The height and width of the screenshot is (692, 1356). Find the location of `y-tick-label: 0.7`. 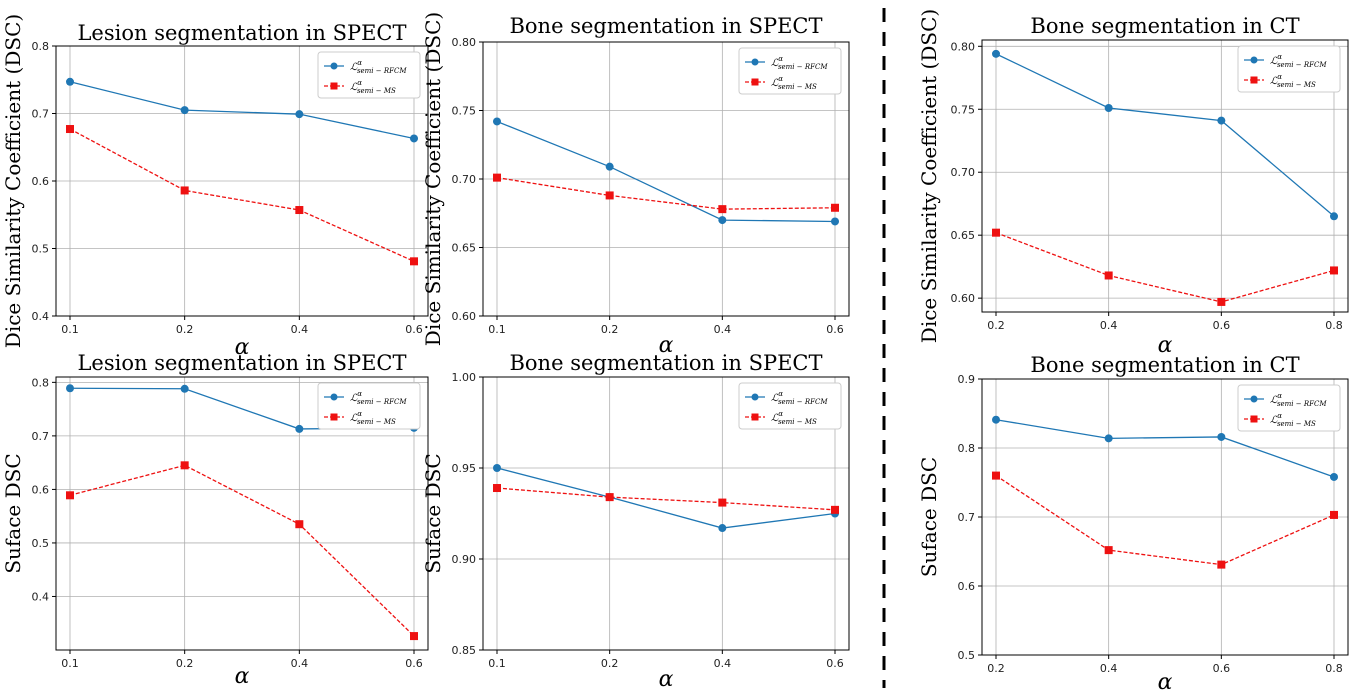

y-tick-label: 0.7 is located at coordinates (41, 436).